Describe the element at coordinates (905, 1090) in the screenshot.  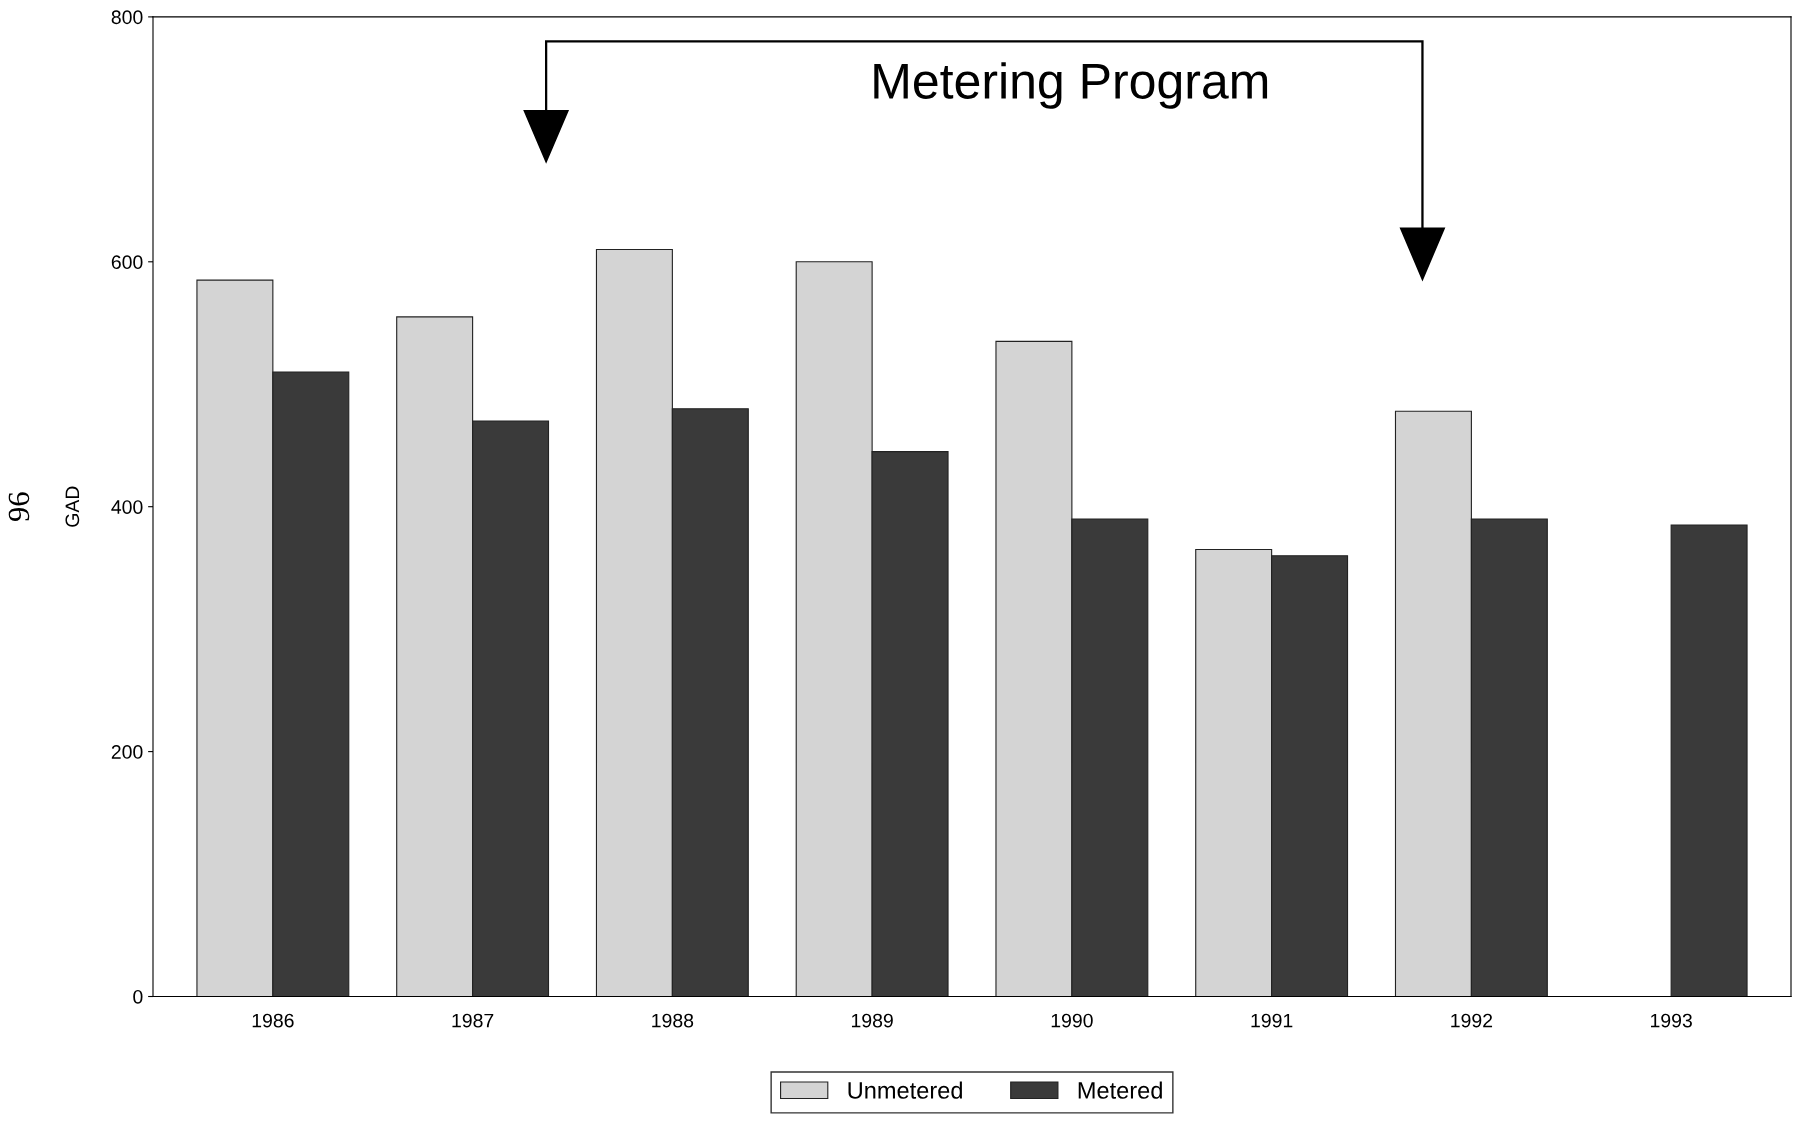
I see `legend-label: Unmetered` at that location.